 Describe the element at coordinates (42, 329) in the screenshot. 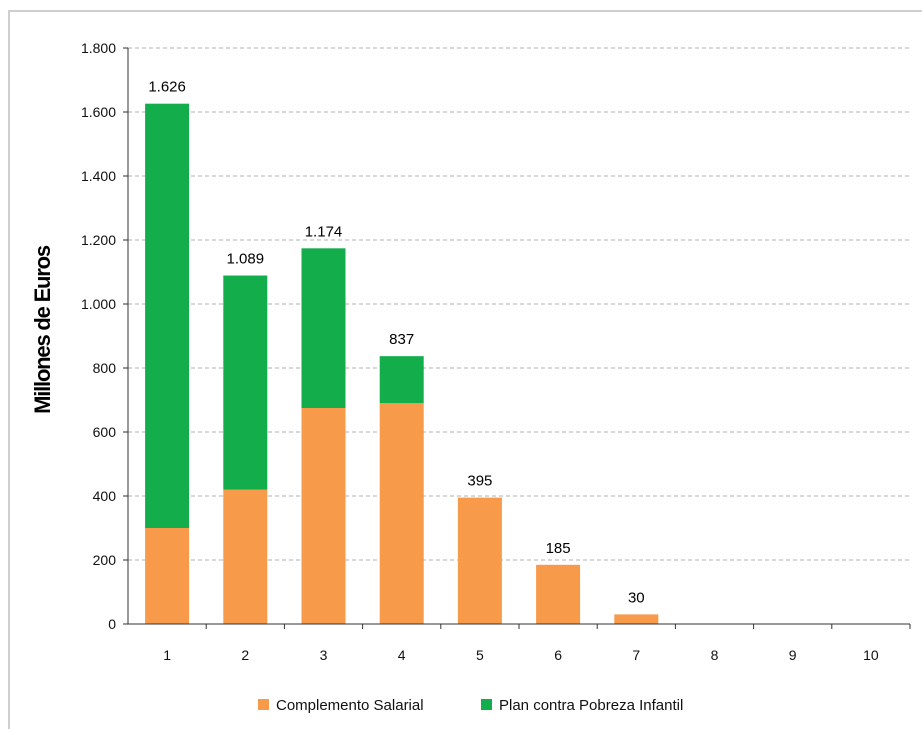

I see `y-axis-label: Millones de Euros` at that location.